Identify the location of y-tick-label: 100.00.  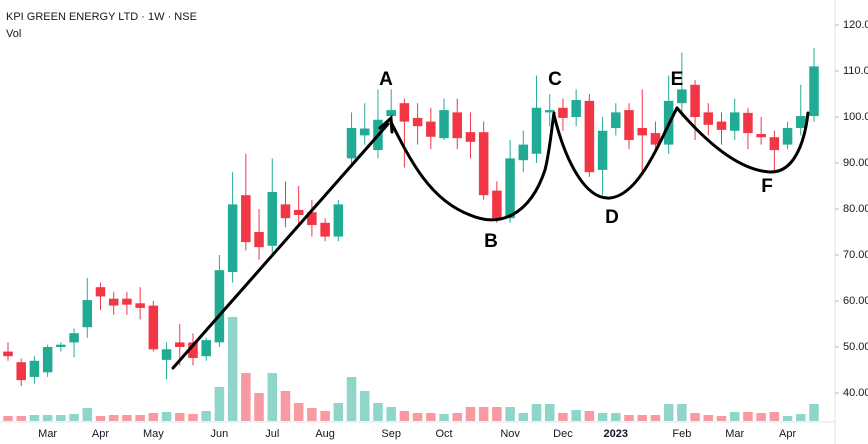
(855, 117).